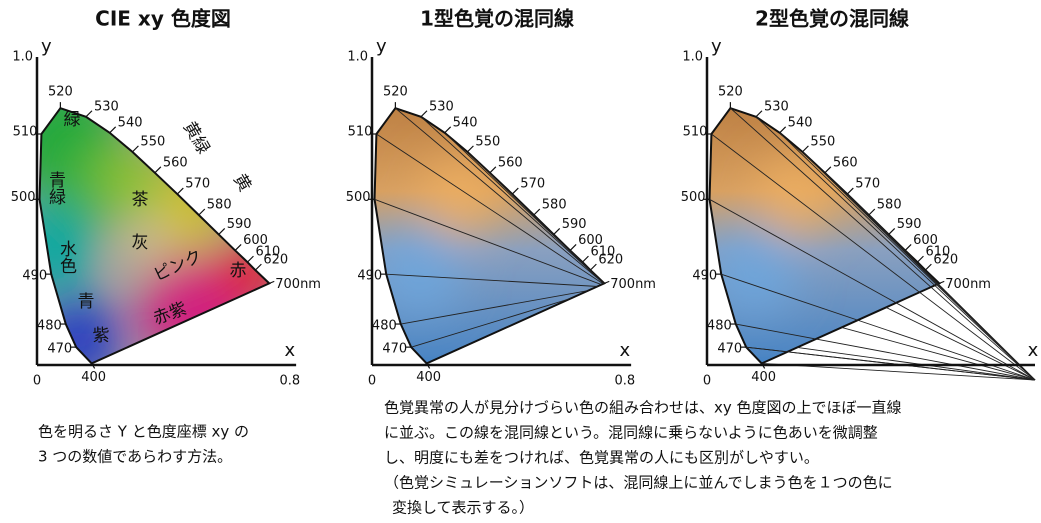  Describe the element at coordinates (360, 132) in the screenshot. I see `wavelength-label: 510` at that location.